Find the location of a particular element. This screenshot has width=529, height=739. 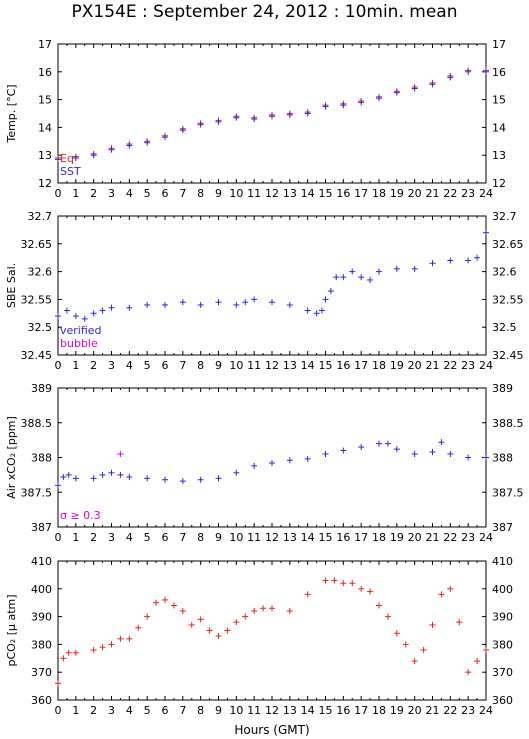

legend-entry: bubble is located at coordinates (79, 343).